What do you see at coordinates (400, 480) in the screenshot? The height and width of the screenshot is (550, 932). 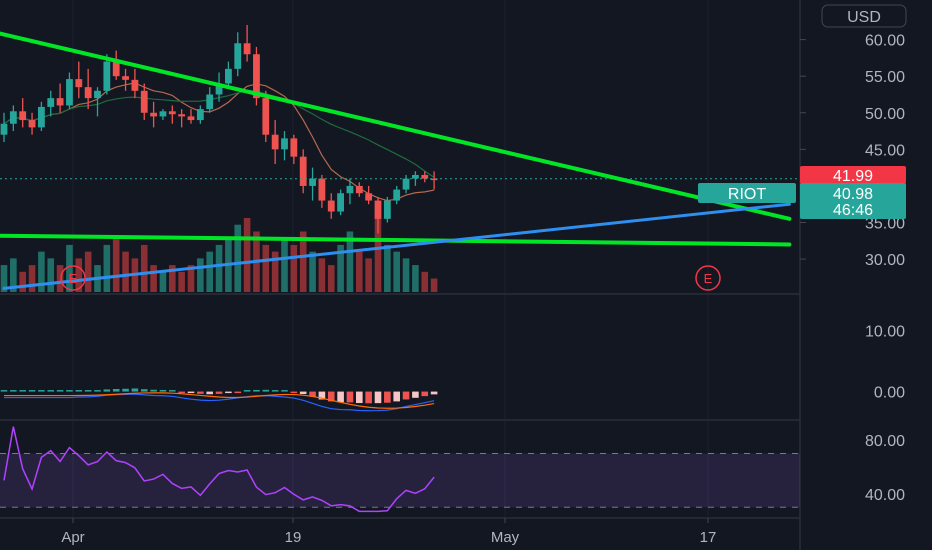 I see `rsi-band` at bounding box center [400, 480].